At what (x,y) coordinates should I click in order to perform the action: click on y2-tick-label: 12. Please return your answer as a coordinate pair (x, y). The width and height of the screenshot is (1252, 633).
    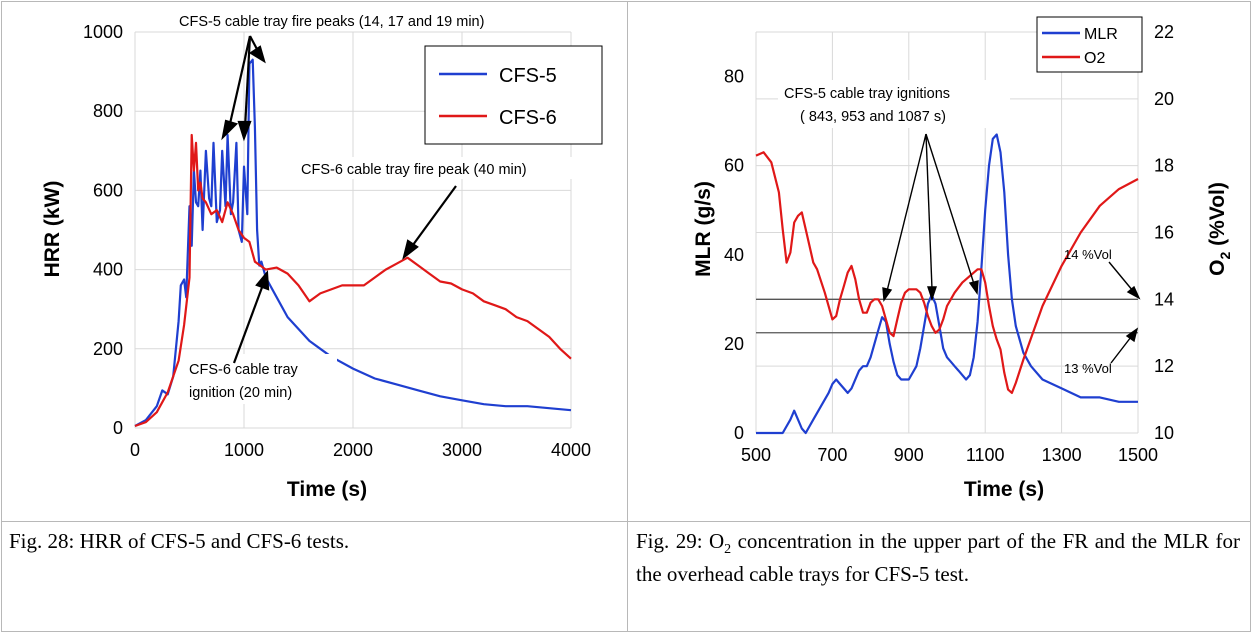
    Looking at the image, I should click on (1164, 366).